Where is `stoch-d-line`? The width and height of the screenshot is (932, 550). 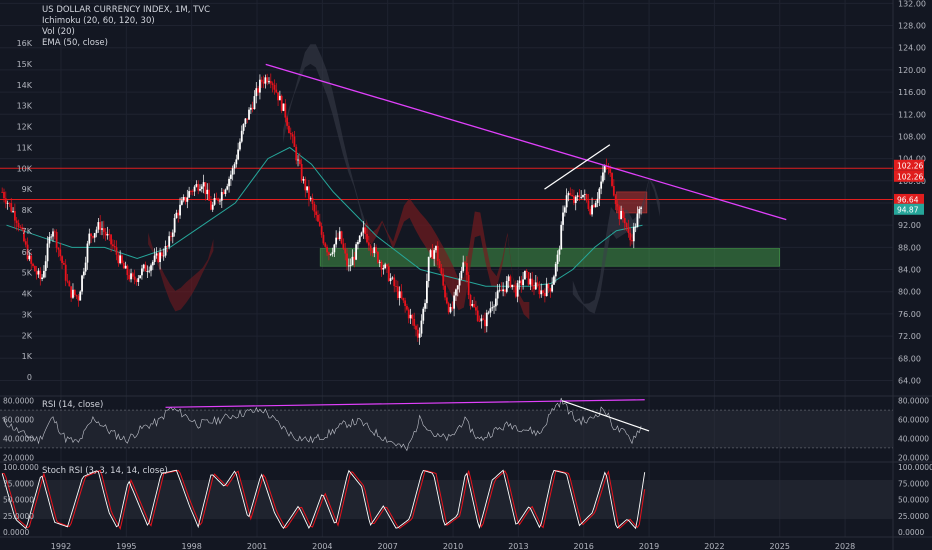
stoch-d-line is located at coordinates (324, 499).